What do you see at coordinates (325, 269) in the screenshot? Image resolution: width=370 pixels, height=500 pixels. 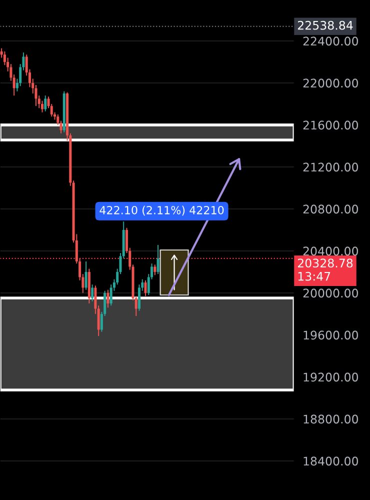 I see `ref-line-label: 20328.78 13:47` at bounding box center [325, 269].